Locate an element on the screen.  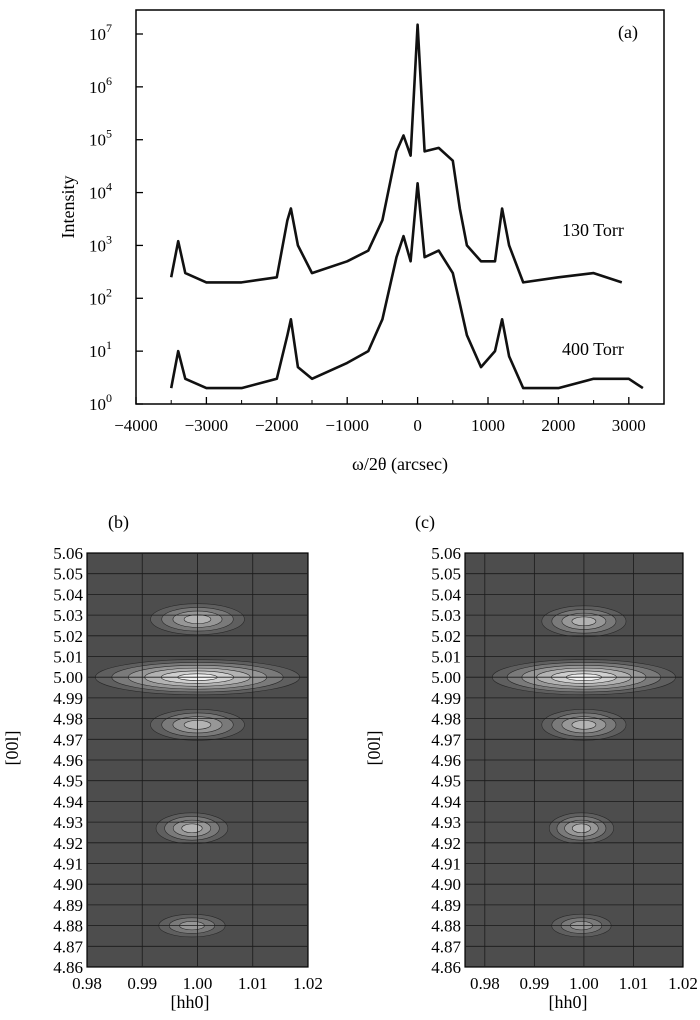
panel-b-label: (b) is located at coordinates (118, 522).